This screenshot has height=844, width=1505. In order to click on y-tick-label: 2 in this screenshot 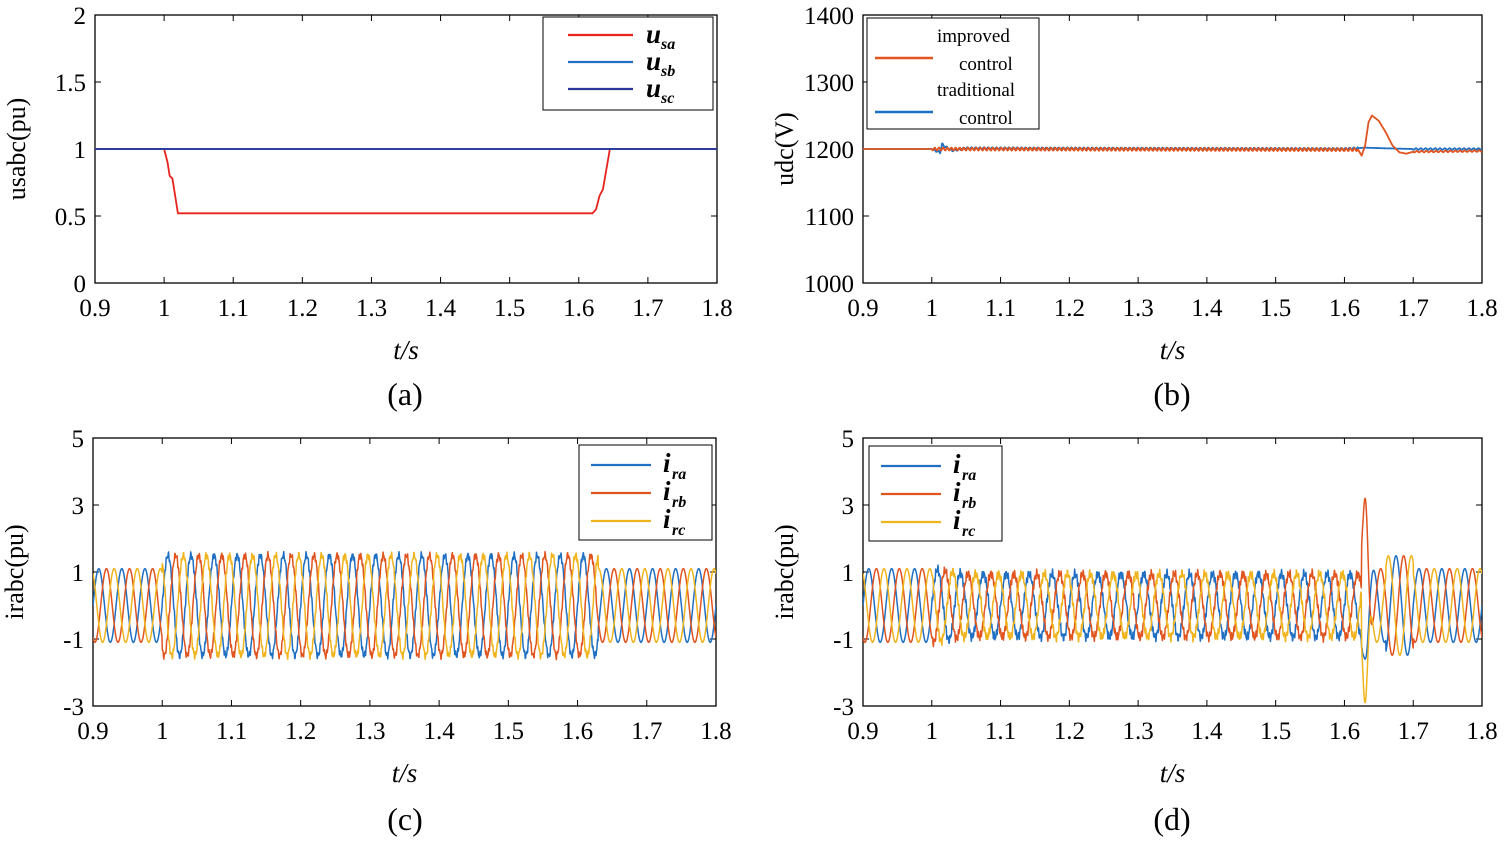, I will do `click(80, 16)`.